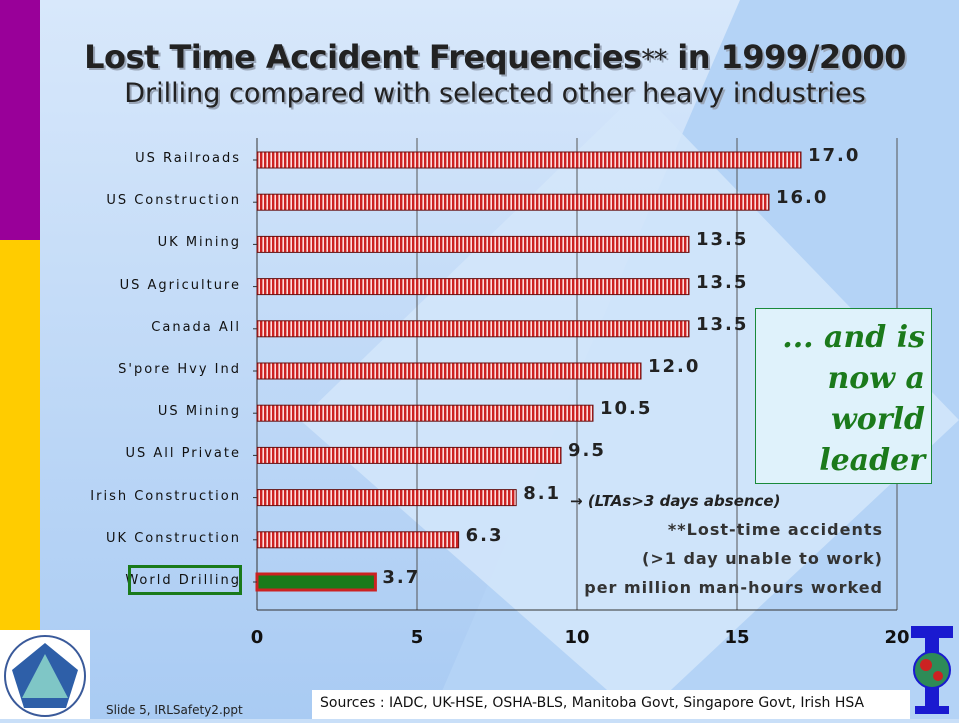 The image size is (959, 723). Describe the element at coordinates (179, 369) in the screenshot. I see `category-label: S'pore Hvy Ind` at that location.